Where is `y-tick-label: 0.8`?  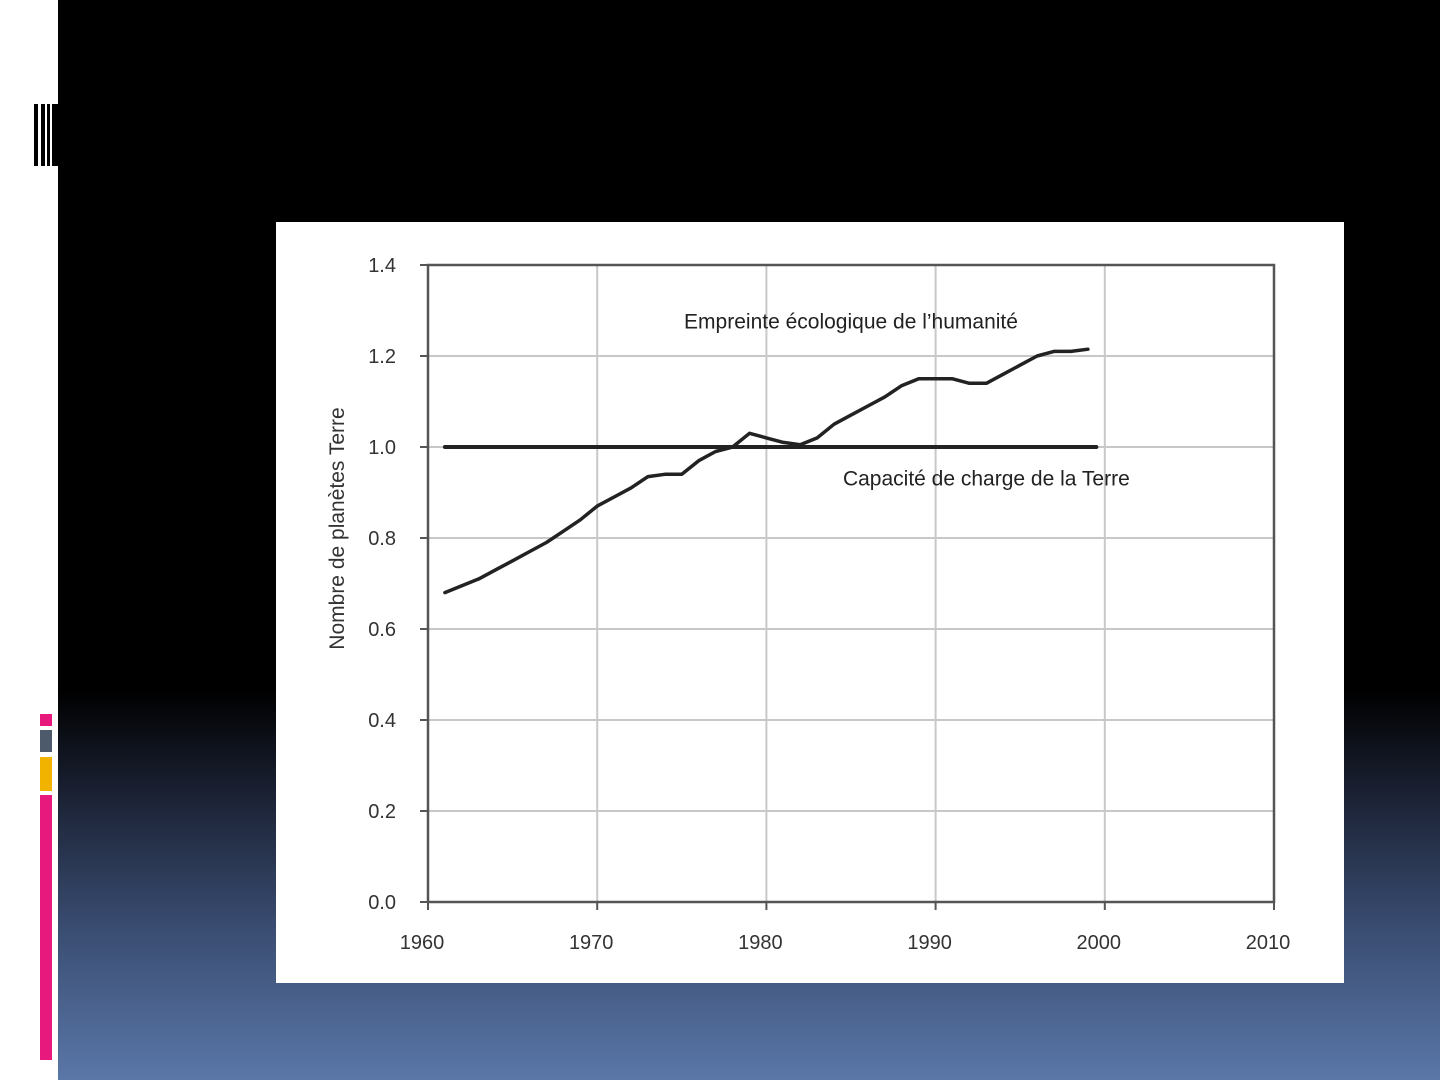 y-tick-label: 0.8 is located at coordinates (382, 539).